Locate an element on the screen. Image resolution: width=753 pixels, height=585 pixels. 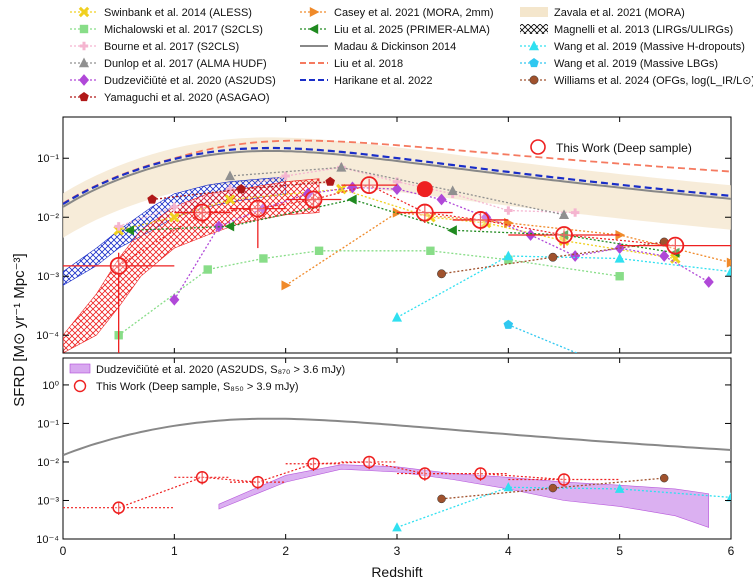
legend-label: Magnelli et al. 2013 (LIRGs/ULIRGs) is located at coordinates (643, 30).